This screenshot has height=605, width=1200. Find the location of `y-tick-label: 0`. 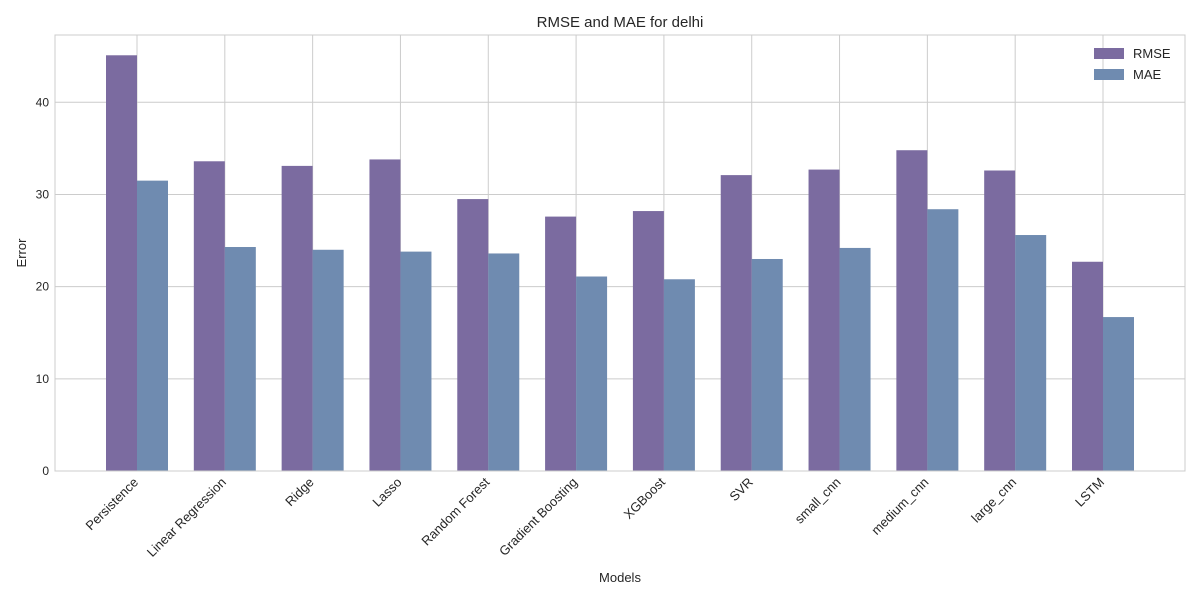

y-tick-label: 0 is located at coordinates (45, 471).